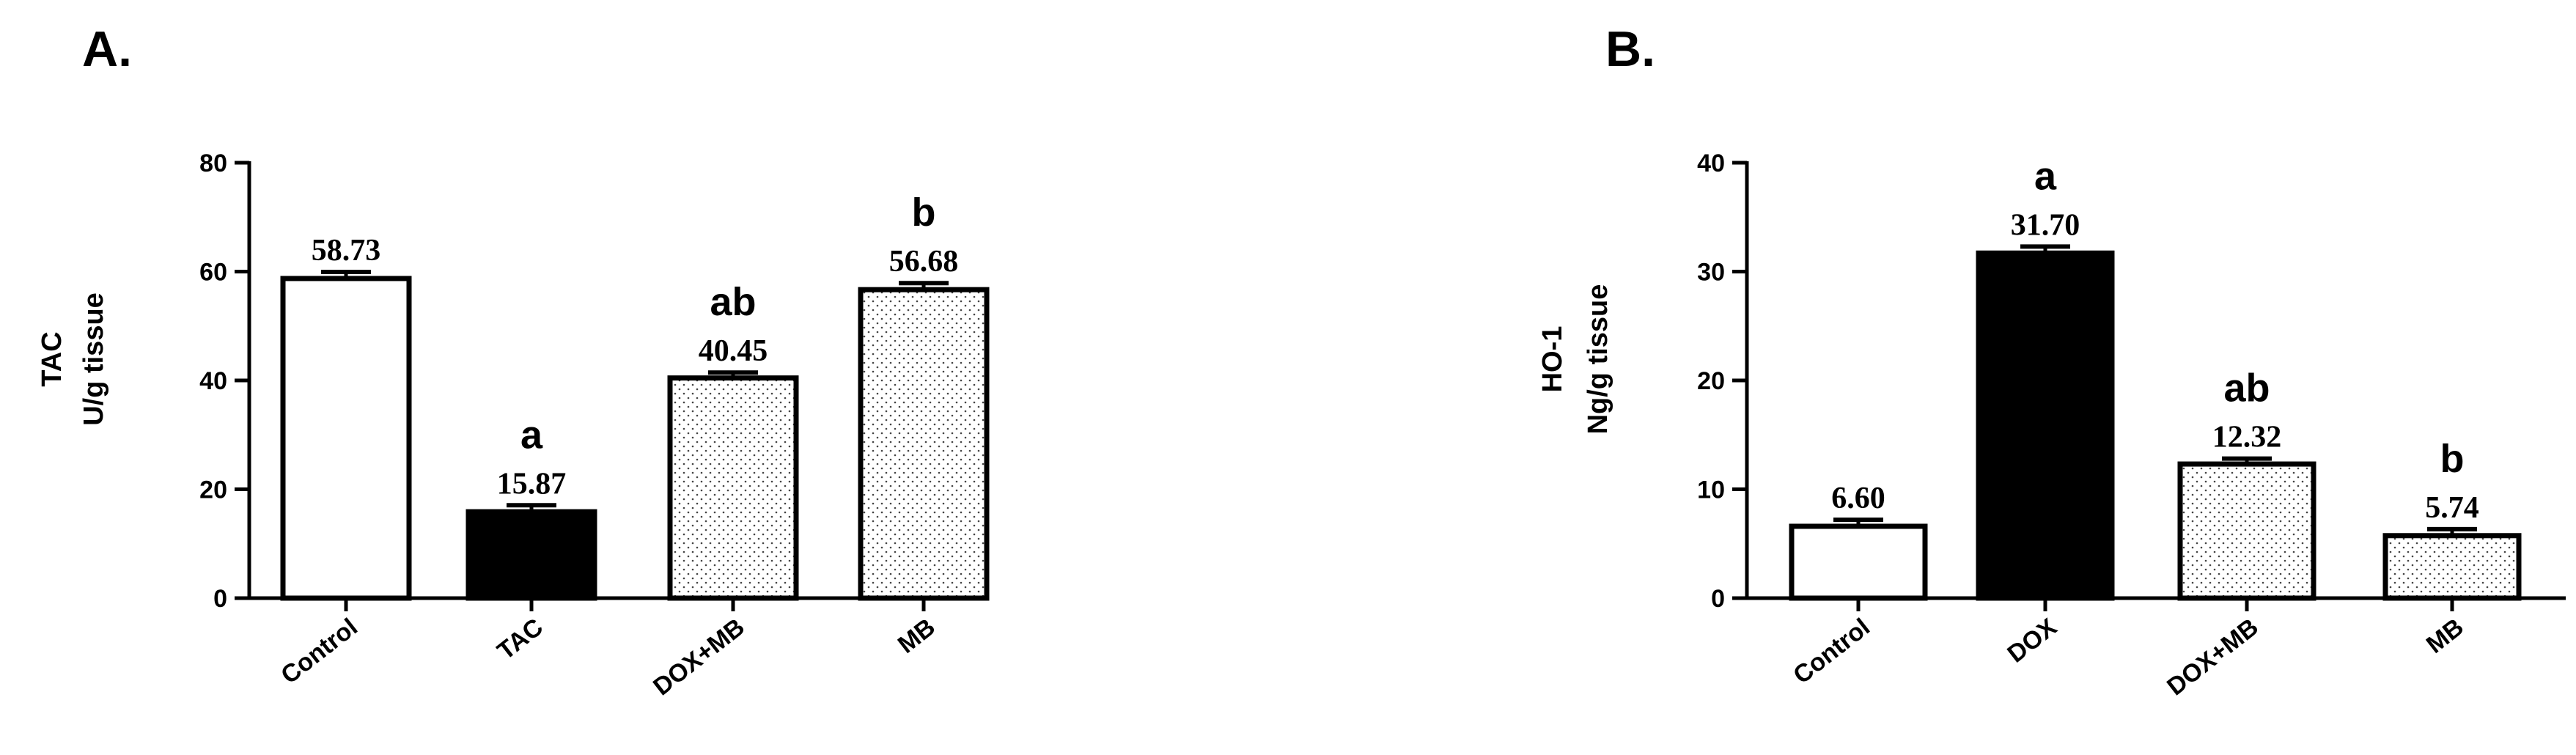  What do you see at coordinates (1552, 359) in the screenshot?
I see `y-axis-label: HO-1` at bounding box center [1552, 359].